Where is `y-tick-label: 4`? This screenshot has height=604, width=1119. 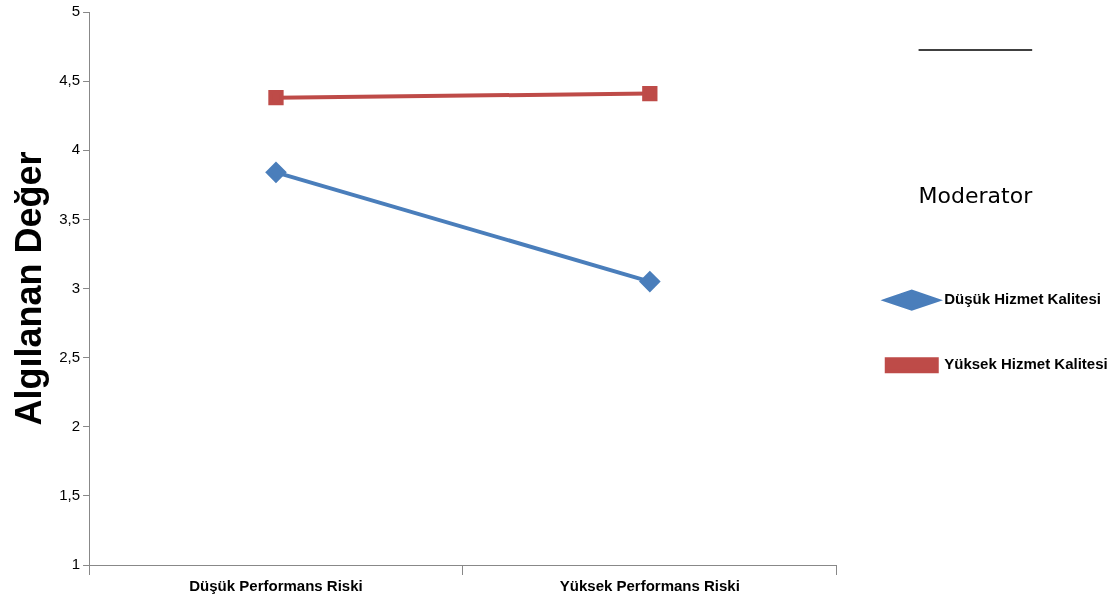
y-tick-label: 4 is located at coordinates (76, 149).